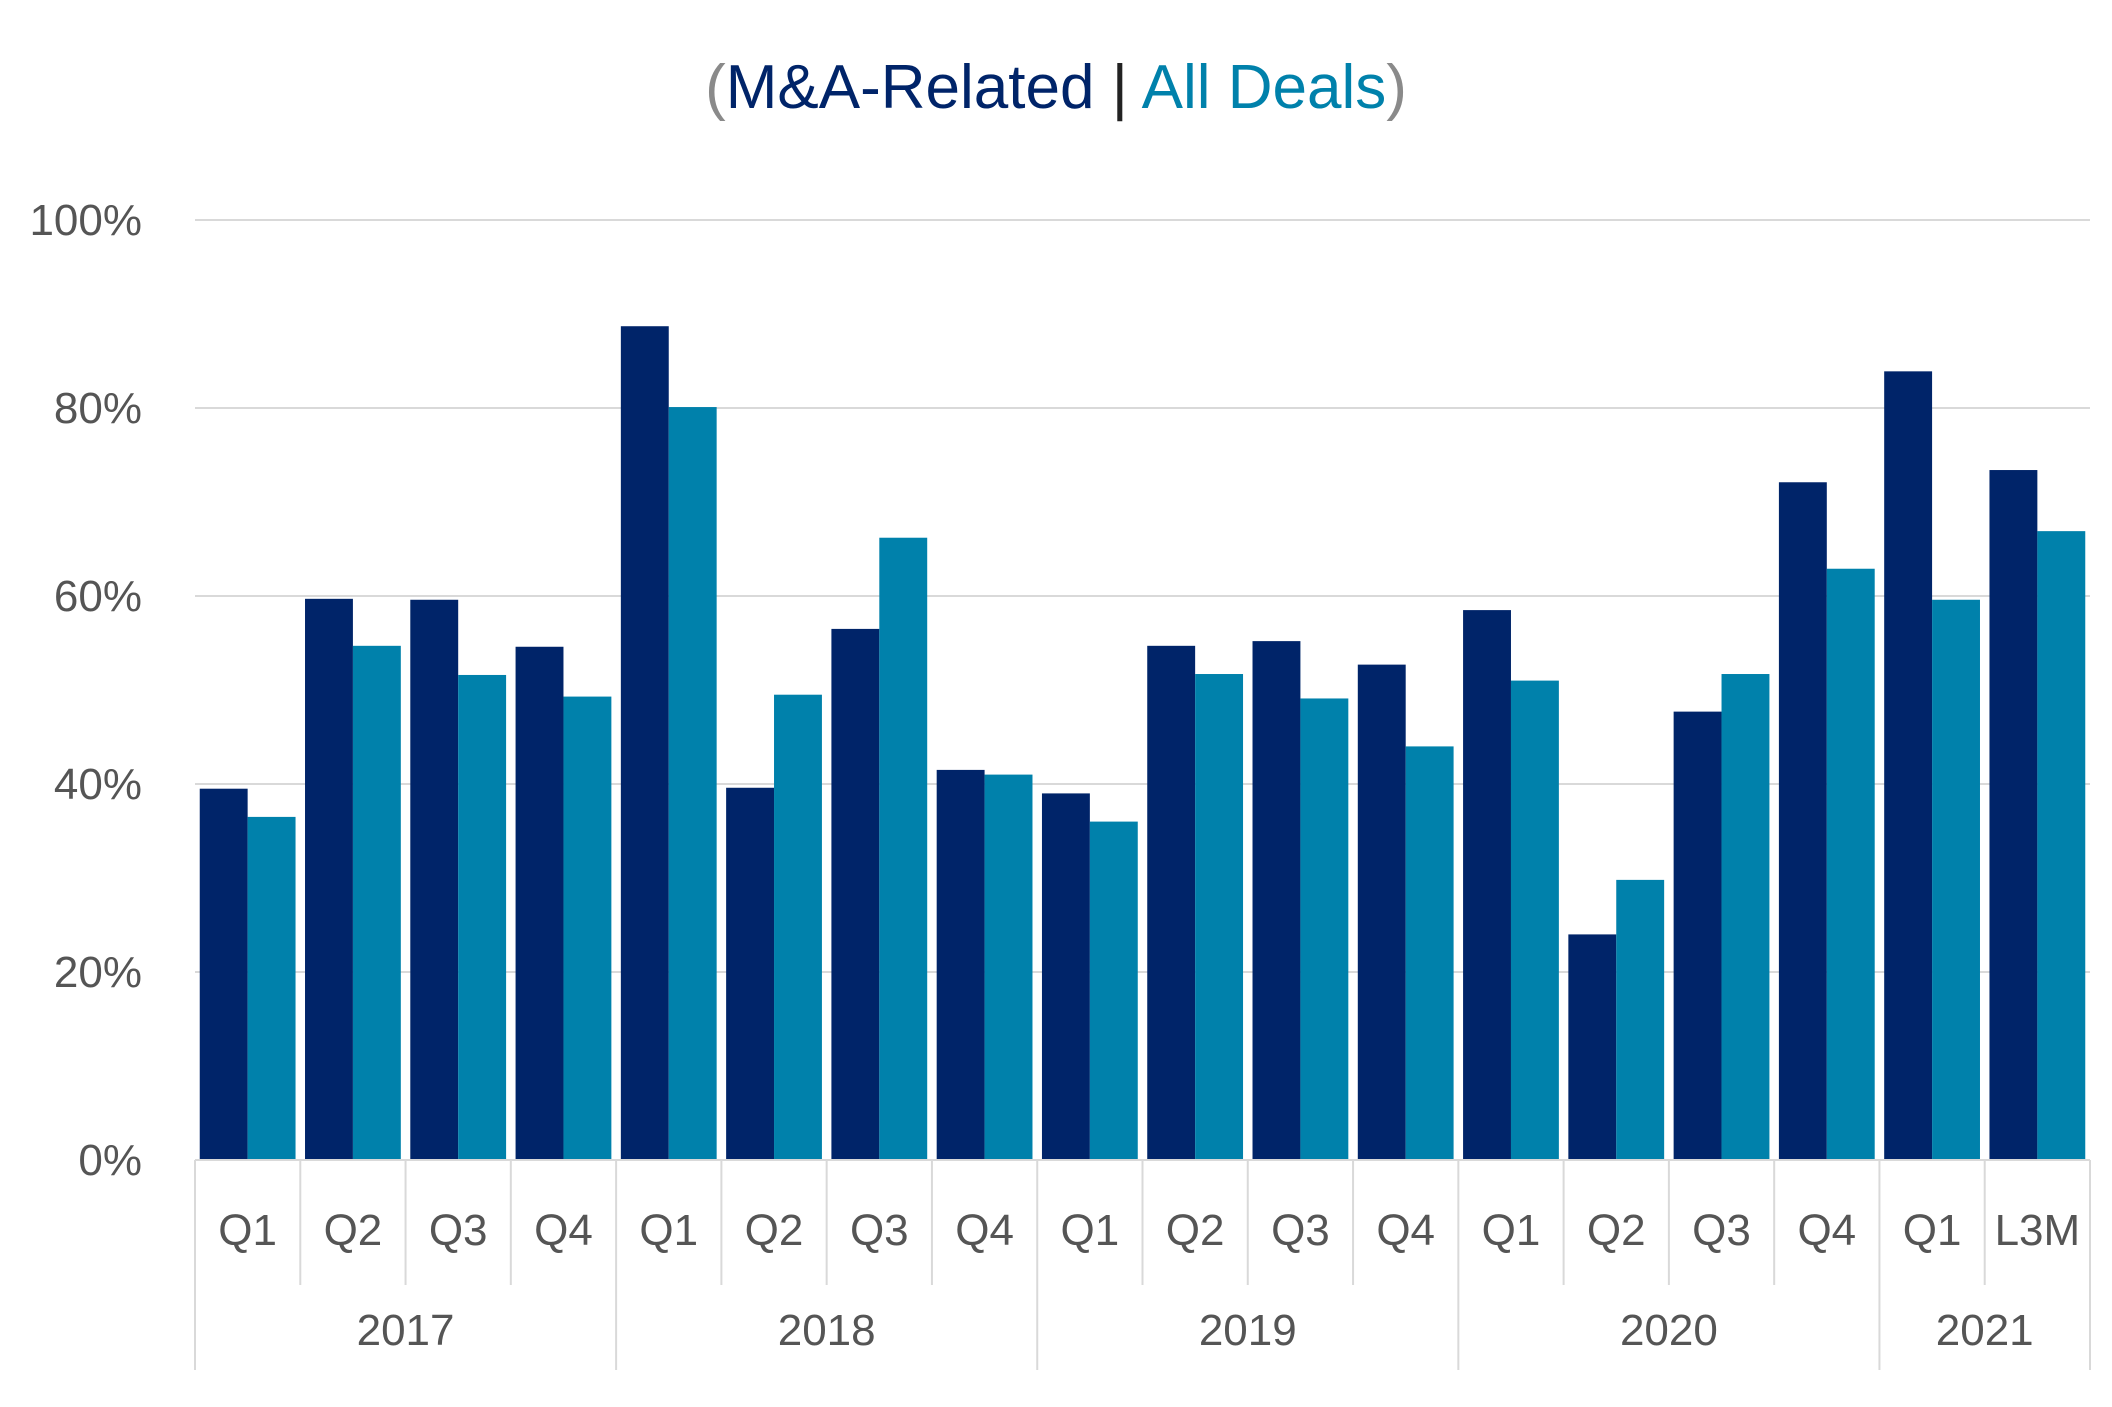 This screenshot has height=1407, width=2112. I want to click on y-tick-label: 60%, so click(98, 596).